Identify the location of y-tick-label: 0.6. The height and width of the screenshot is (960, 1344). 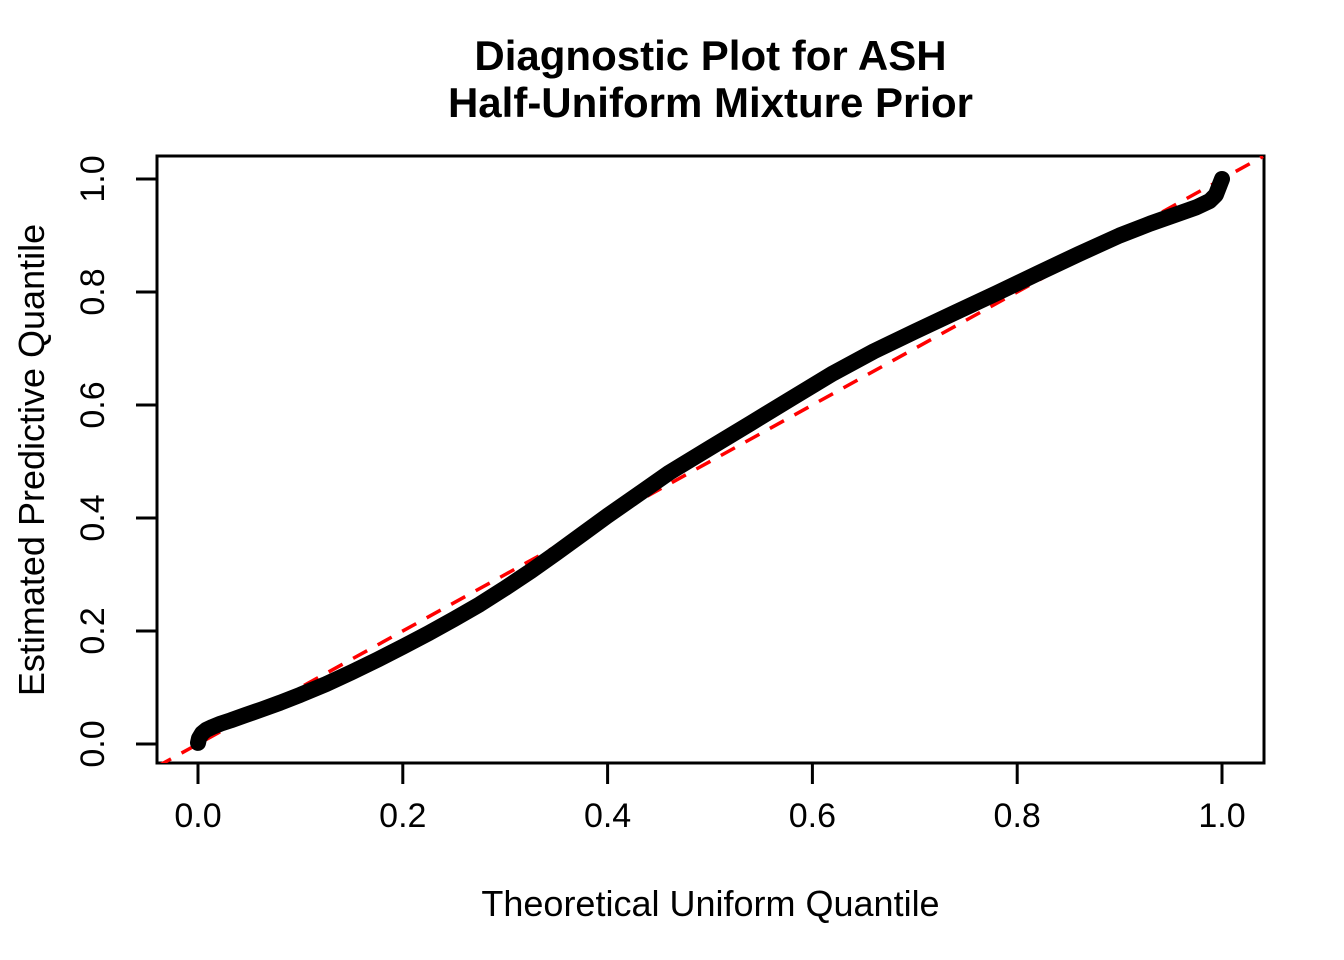
(93, 405).